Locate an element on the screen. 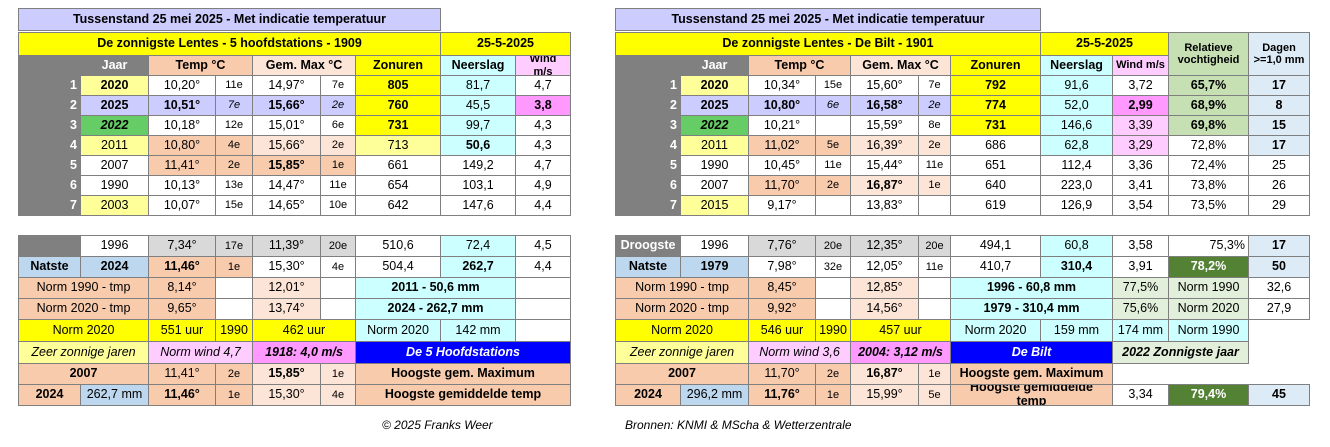  cell: Droogste is located at coordinates (648, 246).